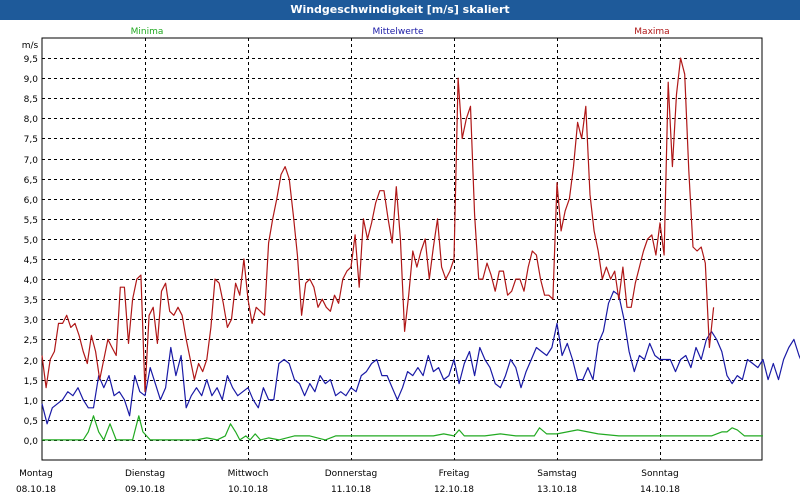 The width and height of the screenshot is (800, 500). I want to click on y-tick-label: 3,5, so click(31, 301).